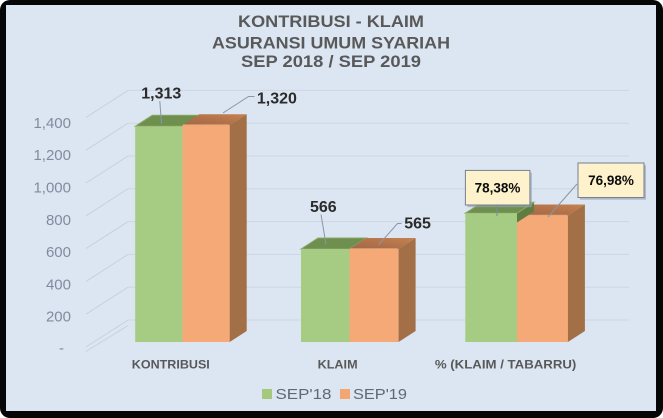  What do you see at coordinates (58, 284) in the screenshot?
I see `svg-text: 400` at bounding box center [58, 284].